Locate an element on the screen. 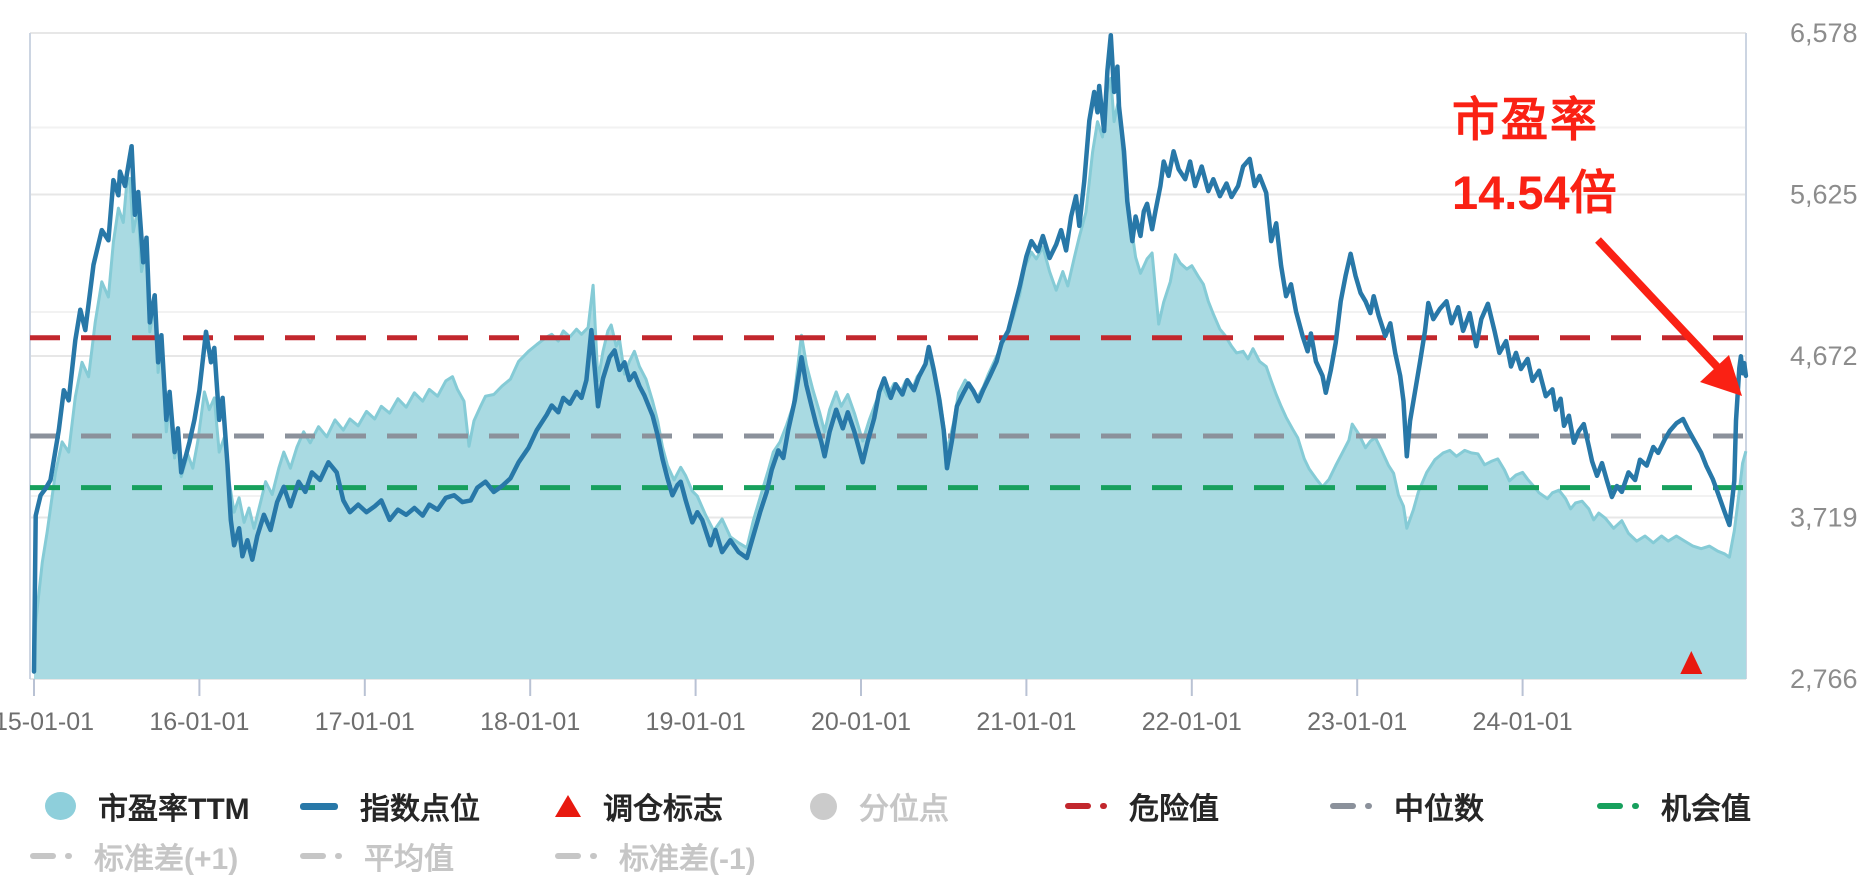  legend-item-label: 危险值 is located at coordinates (1174, 809).